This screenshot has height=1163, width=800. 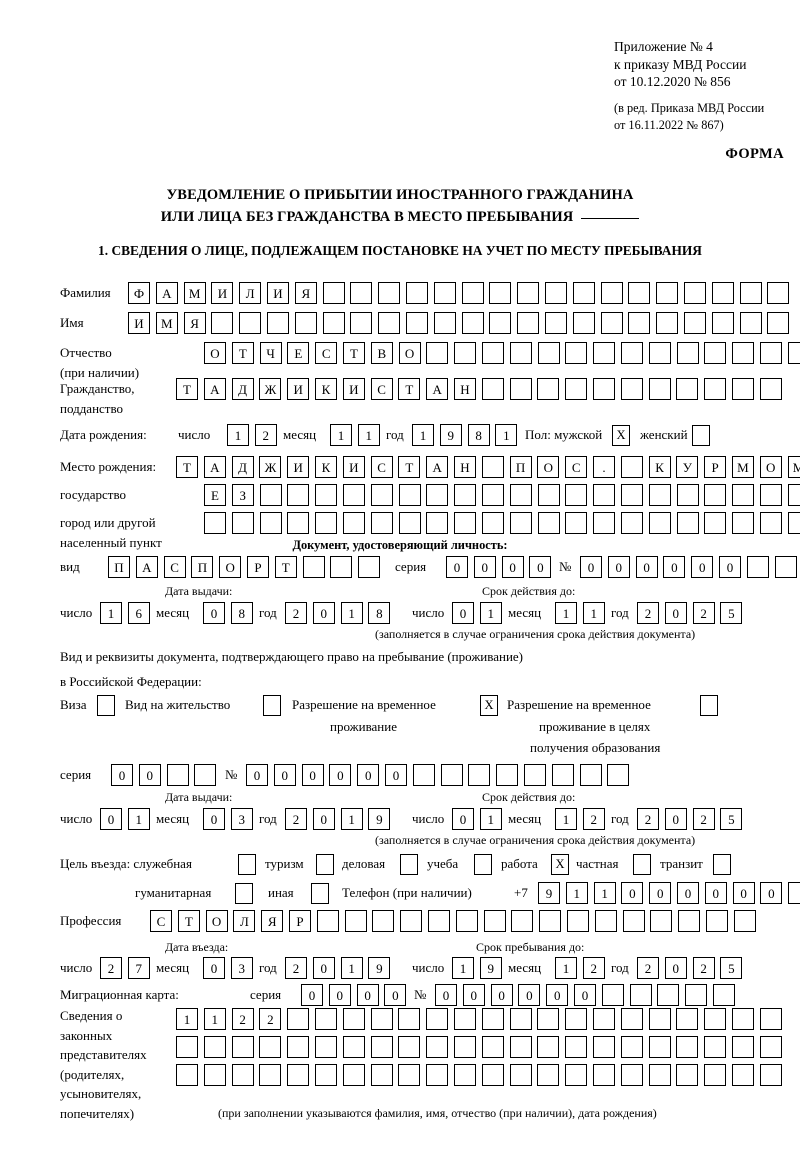 I want to click on char-cell: 8, so click(x=478, y=435).